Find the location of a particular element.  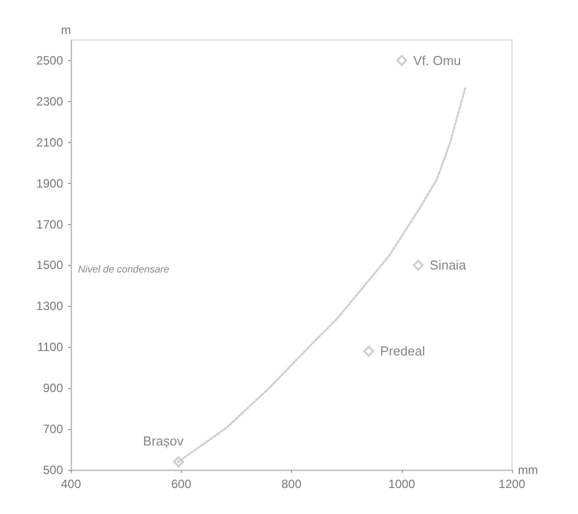

data-label: Sinaia is located at coordinates (448, 265).